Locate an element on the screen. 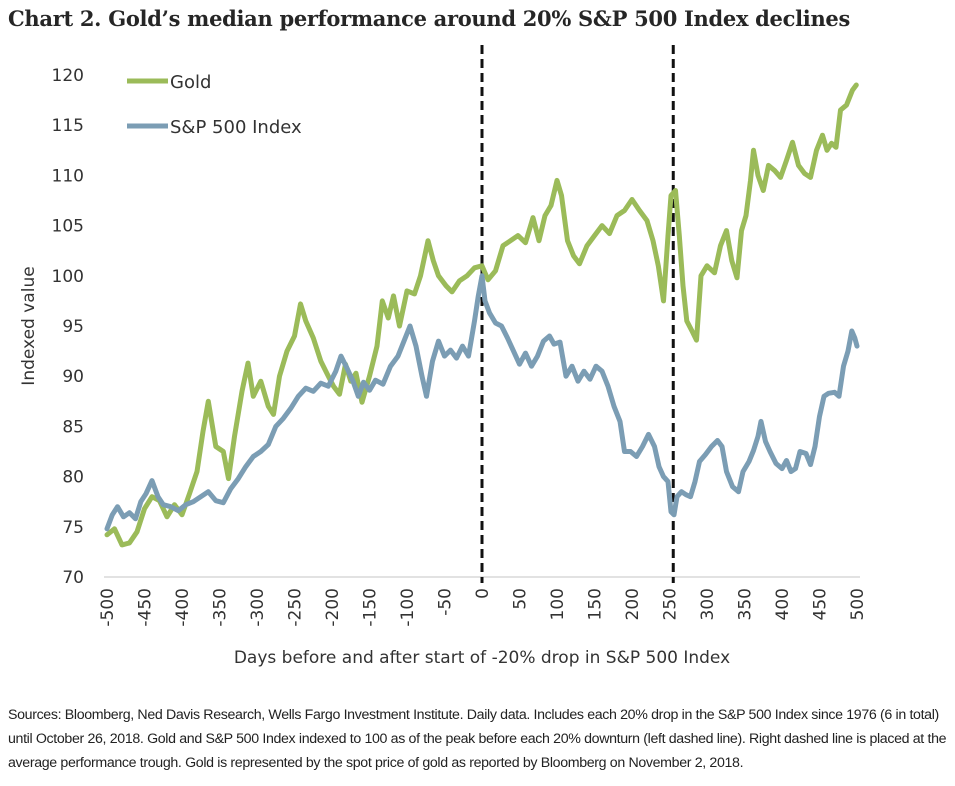 The height and width of the screenshot is (786, 955). y-tick-label: 95 is located at coordinates (73, 327).